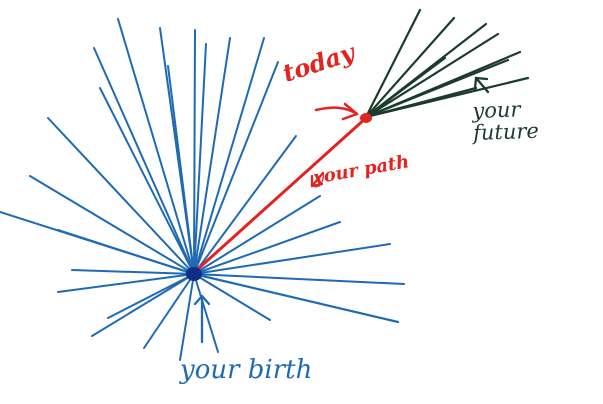 The width and height of the screenshot is (603, 404). Describe the element at coordinates (366, 118) in the screenshot. I see `today-marker` at that location.